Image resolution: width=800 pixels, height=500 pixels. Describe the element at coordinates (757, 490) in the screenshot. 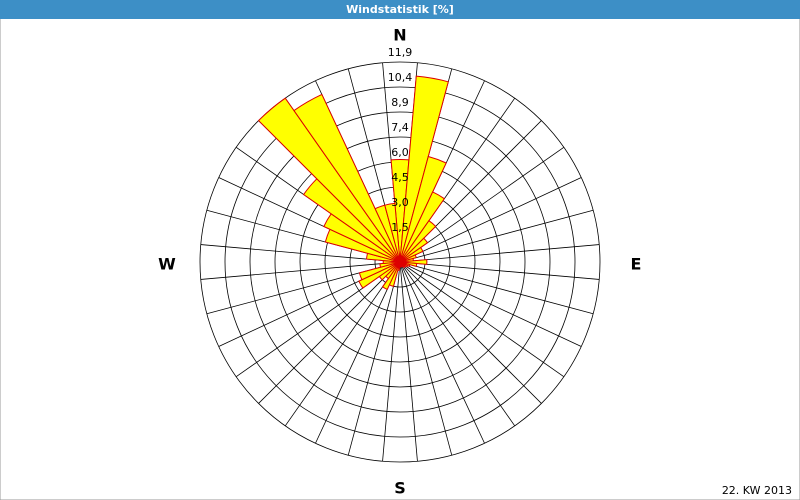

I see `footer: 22. KW 2013` at that location.